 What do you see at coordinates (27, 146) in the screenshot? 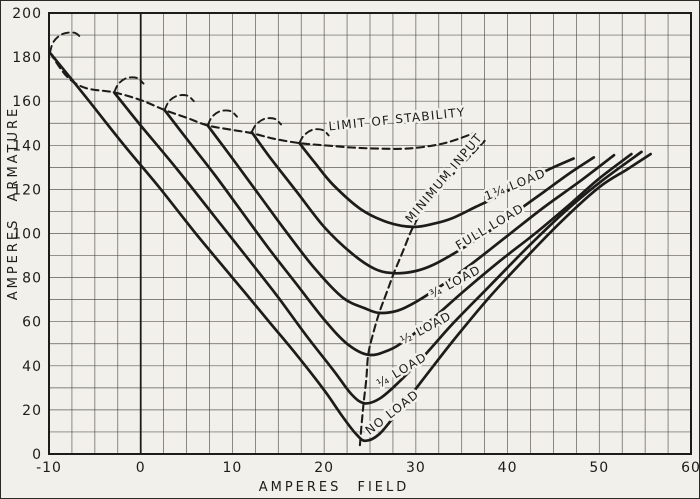
I see `y-tick-label: 140` at bounding box center [27, 146].